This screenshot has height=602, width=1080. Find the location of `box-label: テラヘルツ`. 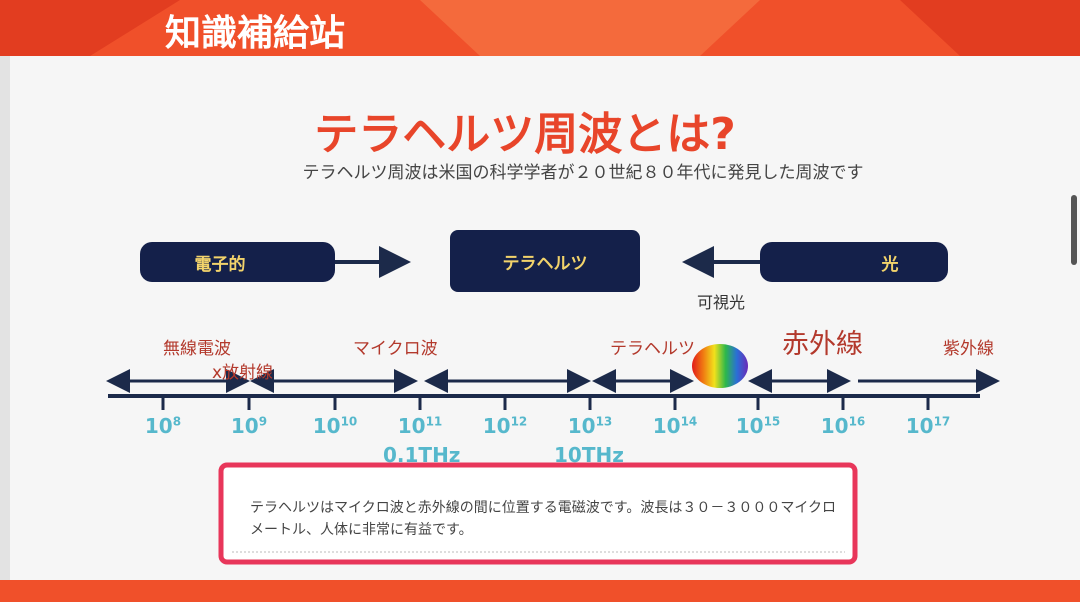

box-label: テラヘルツ is located at coordinates (545, 264).